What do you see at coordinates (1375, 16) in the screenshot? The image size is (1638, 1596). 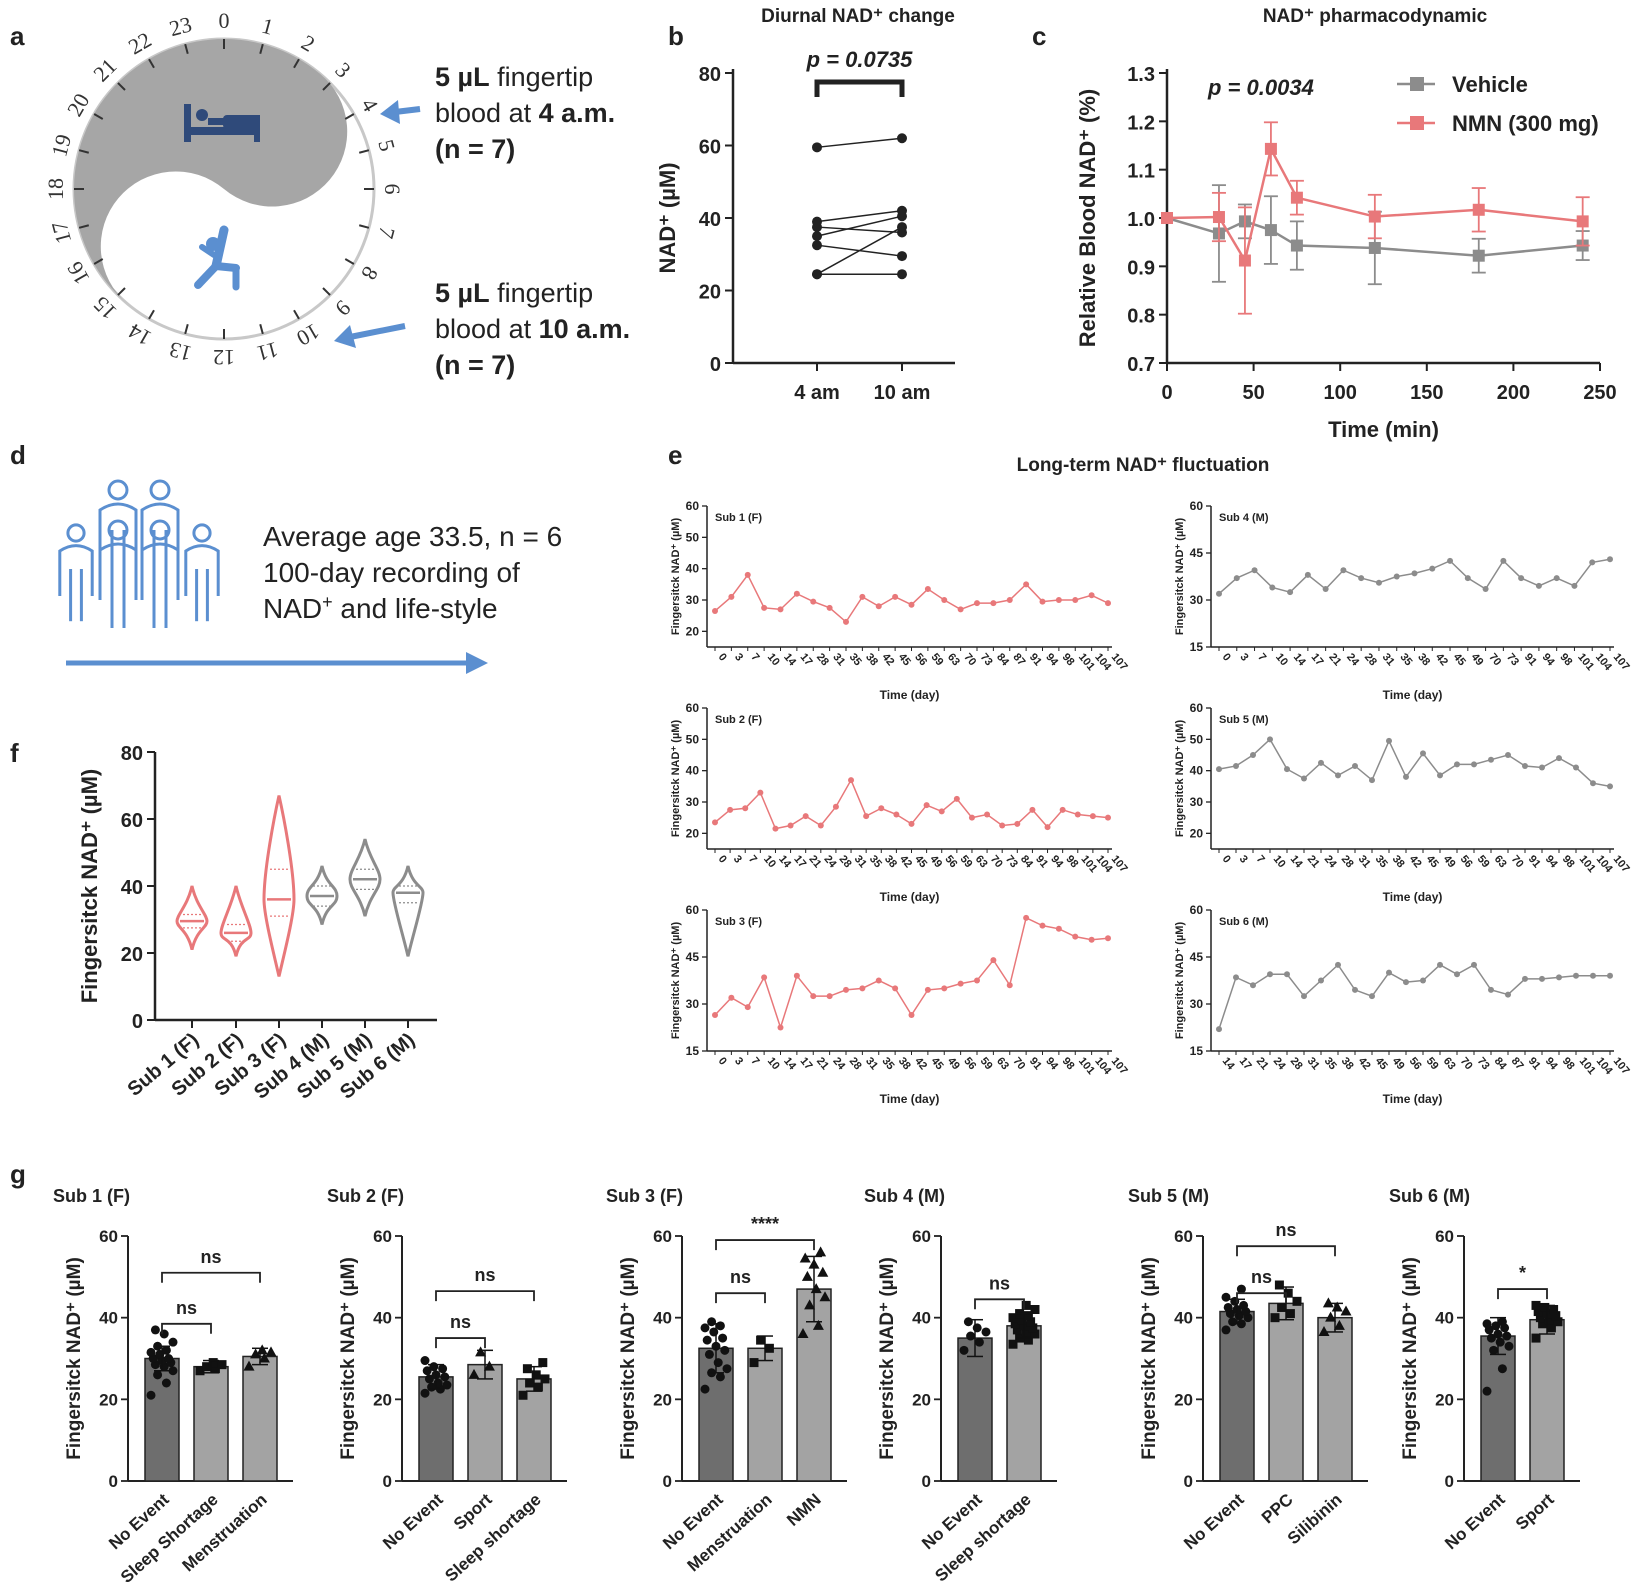 I see `chart-c-title: NAD⁺ pharmacodynamic` at bounding box center [1375, 16].